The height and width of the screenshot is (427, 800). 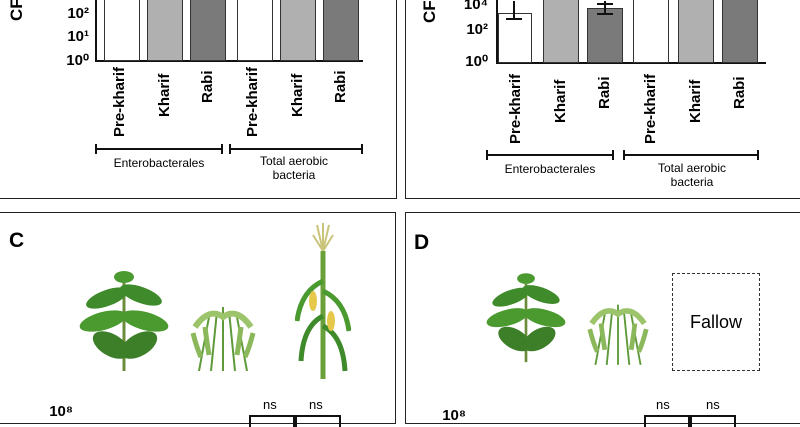 What do you see at coordinates (422, 242) in the screenshot?
I see `panel-letter: D` at bounding box center [422, 242].